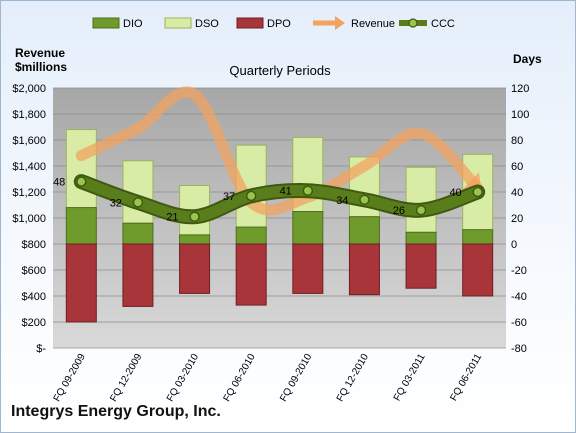 This screenshot has height=433, width=576. Describe the element at coordinates (34, 271) in the screenshot. I see `left-tick-label: $600` at that location.